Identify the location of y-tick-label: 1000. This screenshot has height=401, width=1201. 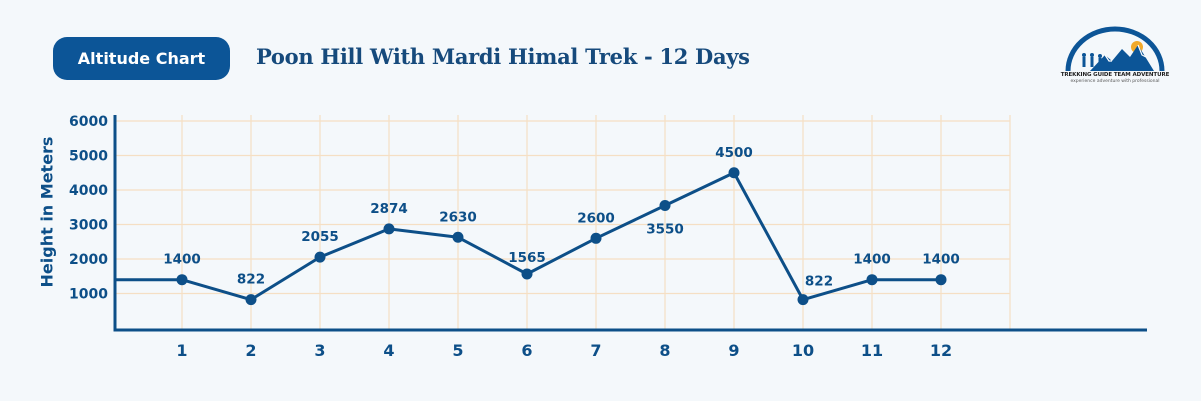
(88, 295).